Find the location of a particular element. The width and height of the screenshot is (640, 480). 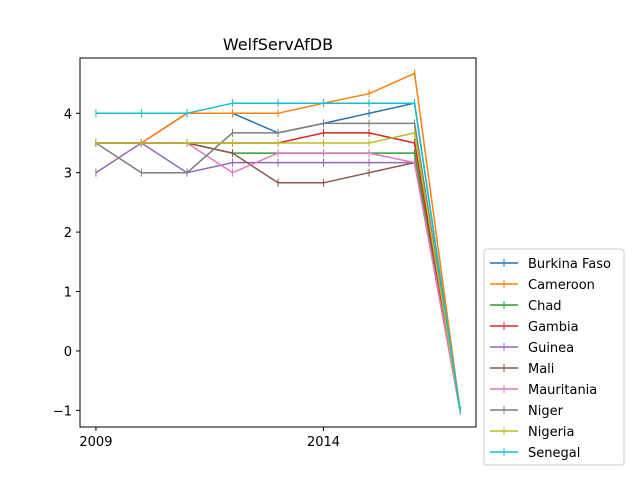

y-tick-label: 2 is located at coordinates (68, 233).